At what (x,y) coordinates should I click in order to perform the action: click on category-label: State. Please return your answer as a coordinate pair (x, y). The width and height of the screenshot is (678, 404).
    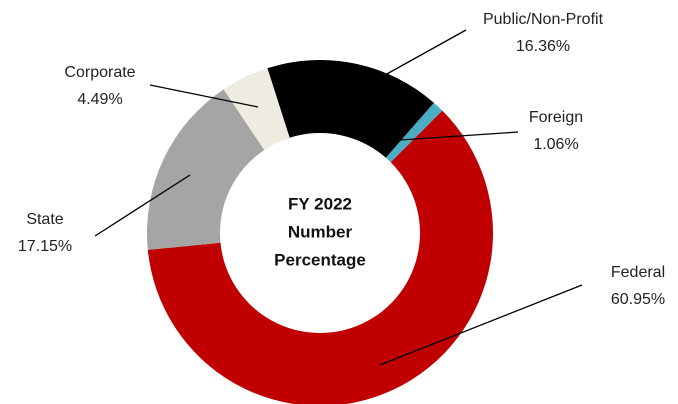
    Looking at the image, I should click on (44, 219).